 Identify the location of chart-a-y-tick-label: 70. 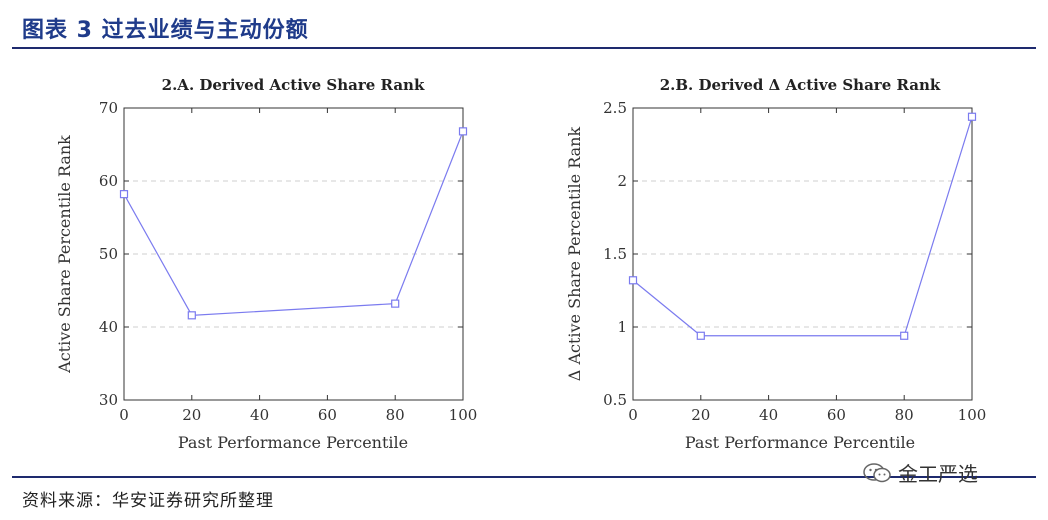
(108, 108).